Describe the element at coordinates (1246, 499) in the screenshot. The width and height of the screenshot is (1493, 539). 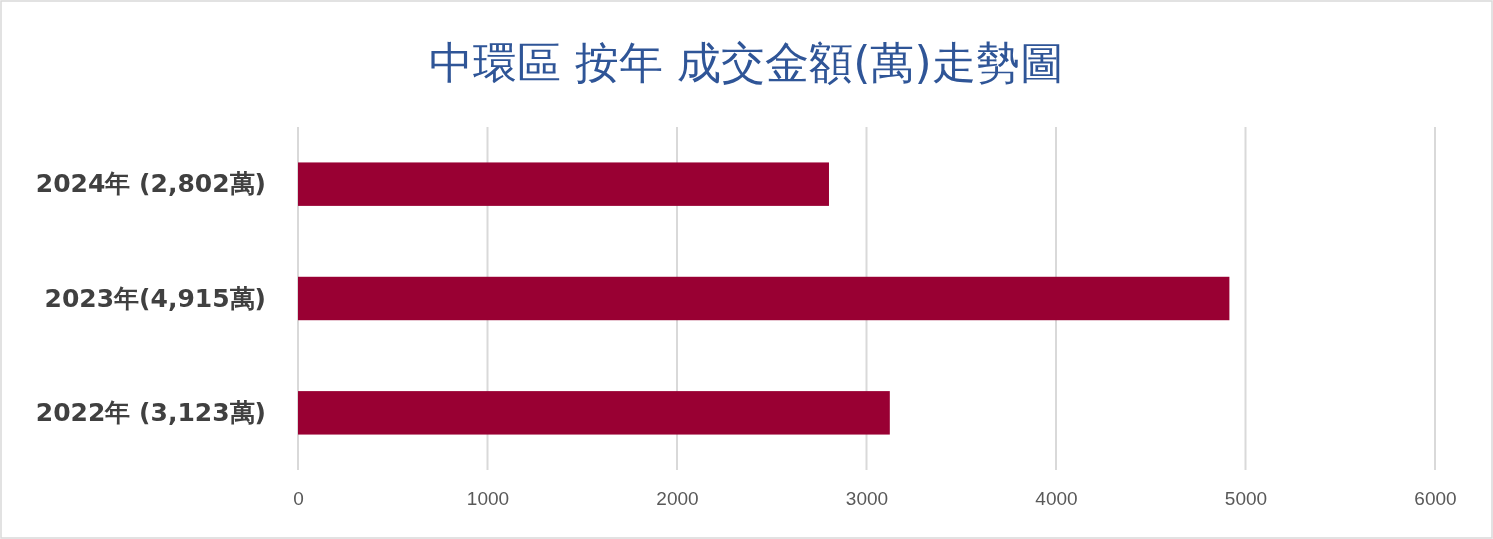
I see `x-tick-label: 5000` at that location.